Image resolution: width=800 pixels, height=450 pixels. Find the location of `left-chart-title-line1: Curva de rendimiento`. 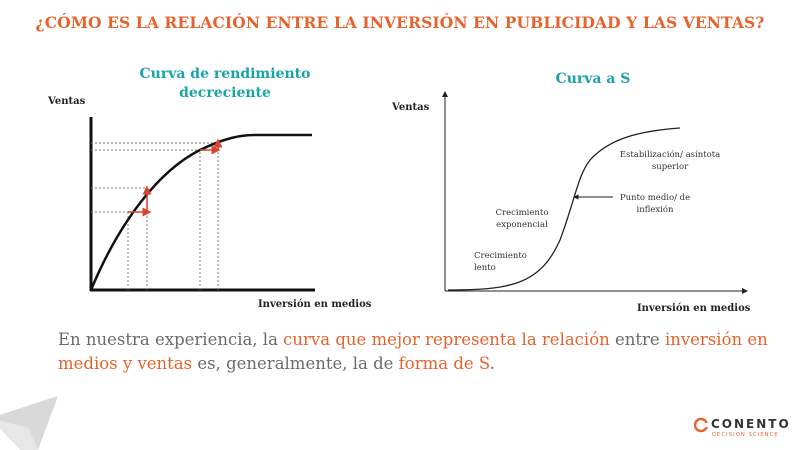

left-chart-title-line1: Curva de rendimiento is located at coordinates (225, 74).